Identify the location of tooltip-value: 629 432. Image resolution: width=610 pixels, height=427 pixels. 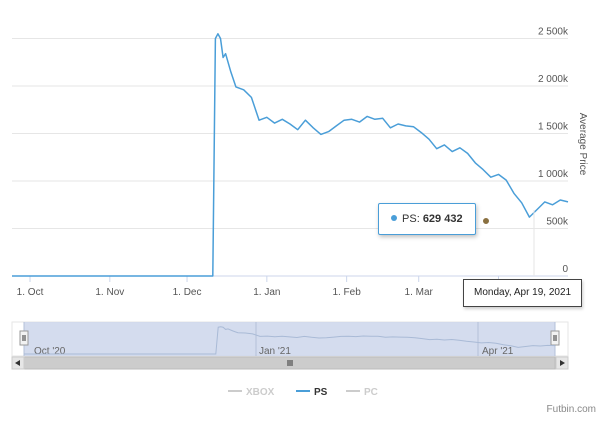
(442, 219).